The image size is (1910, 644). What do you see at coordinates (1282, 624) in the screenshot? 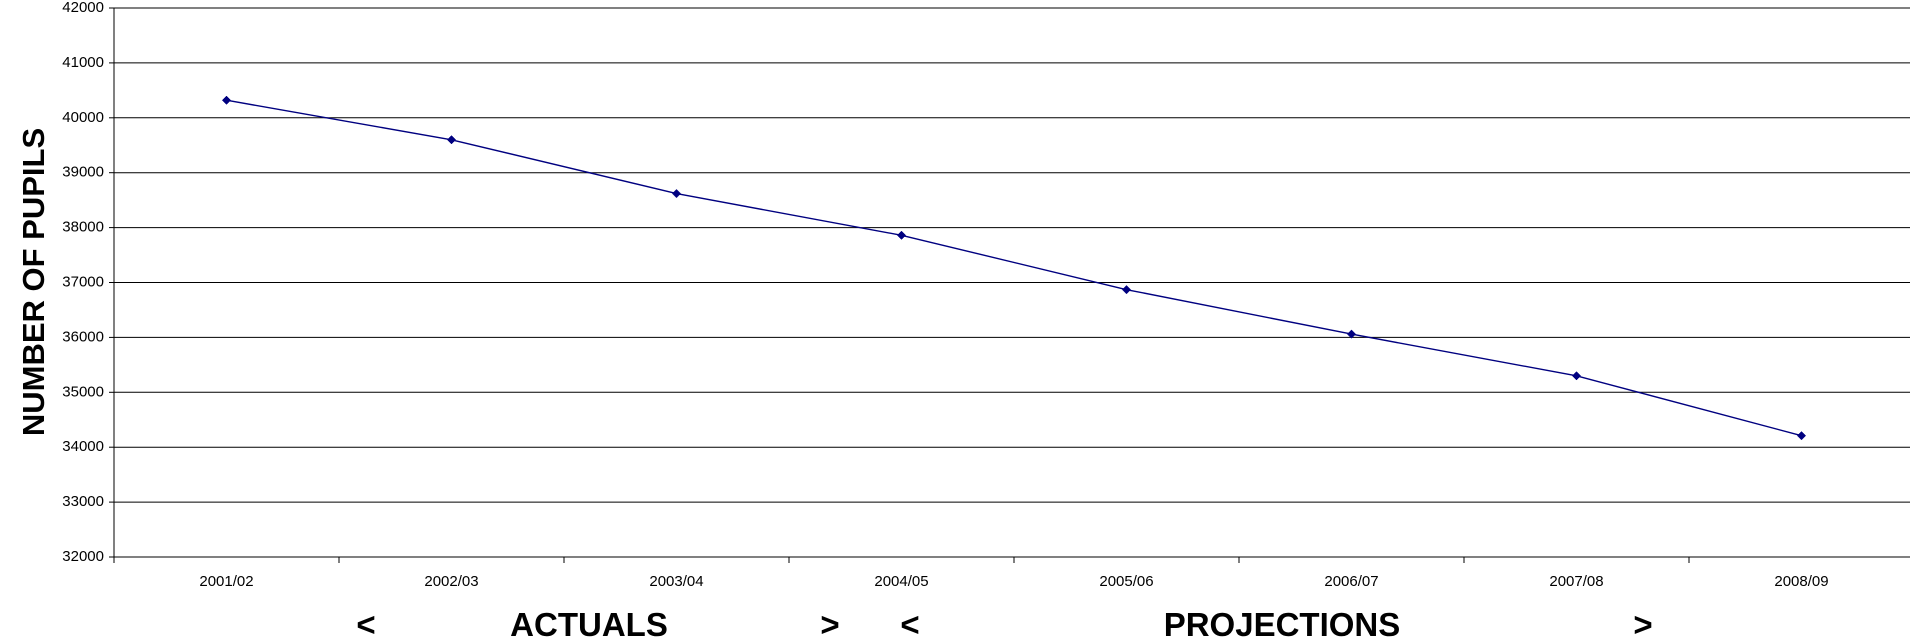
I see `projections-label: PROJECTIONS` at bounding box center [1282, 624].